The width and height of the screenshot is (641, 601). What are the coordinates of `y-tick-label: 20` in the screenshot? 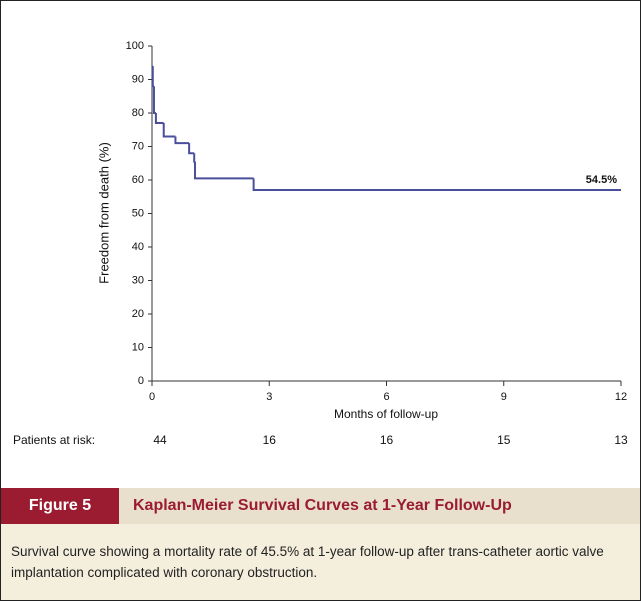 It's located at (138, 314).